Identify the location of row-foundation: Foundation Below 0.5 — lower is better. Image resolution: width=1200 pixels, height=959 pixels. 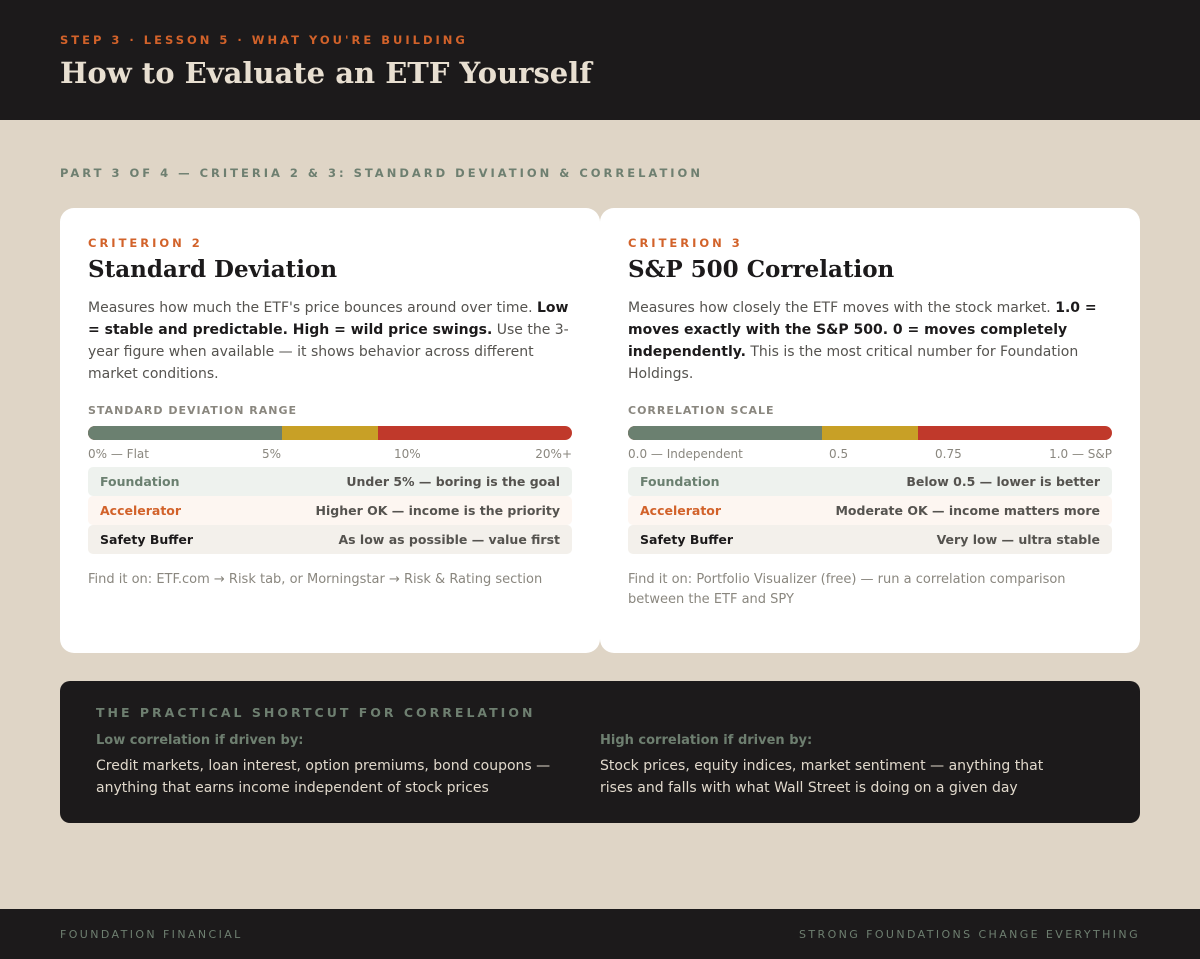
(870, 481).